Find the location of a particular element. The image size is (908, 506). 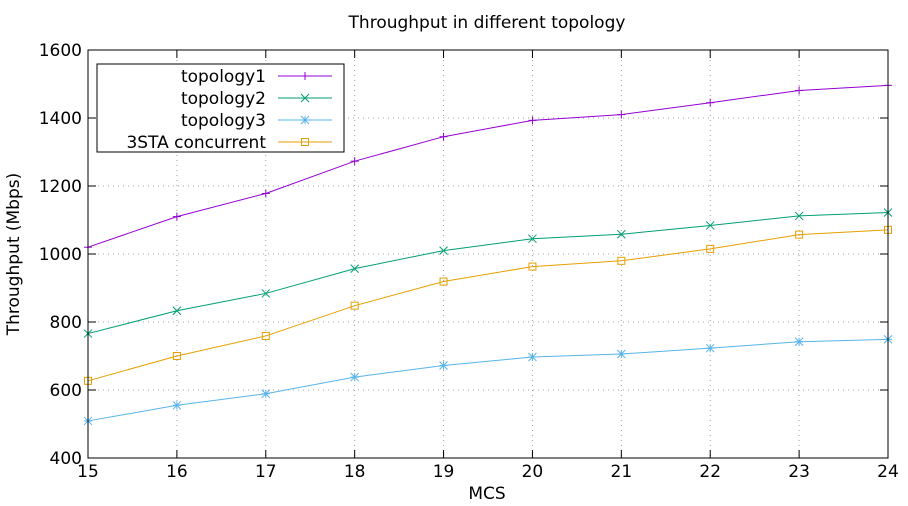

x-tick-label: 18 is located at coordinates (355, 472).